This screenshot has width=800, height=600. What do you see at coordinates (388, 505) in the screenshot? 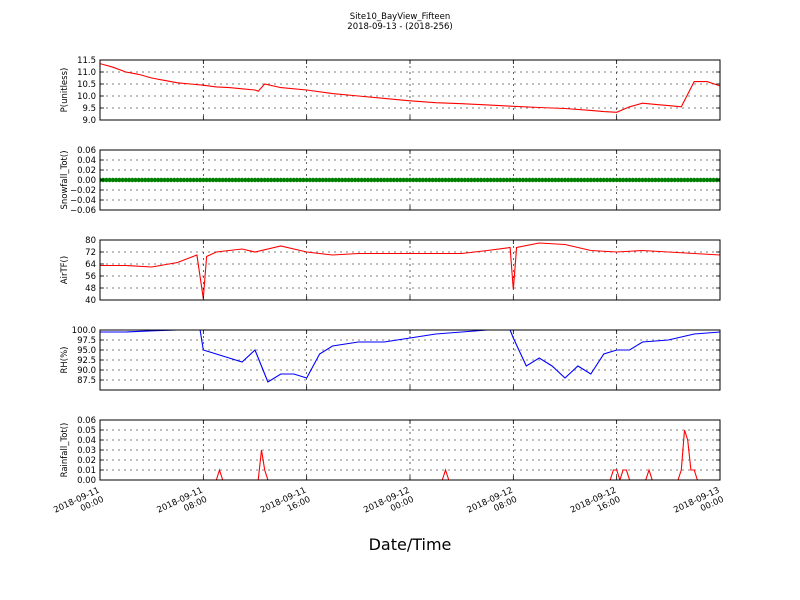
I see `x-tick-label: 2018-09-1200:00` at bounding box center [388, 505].